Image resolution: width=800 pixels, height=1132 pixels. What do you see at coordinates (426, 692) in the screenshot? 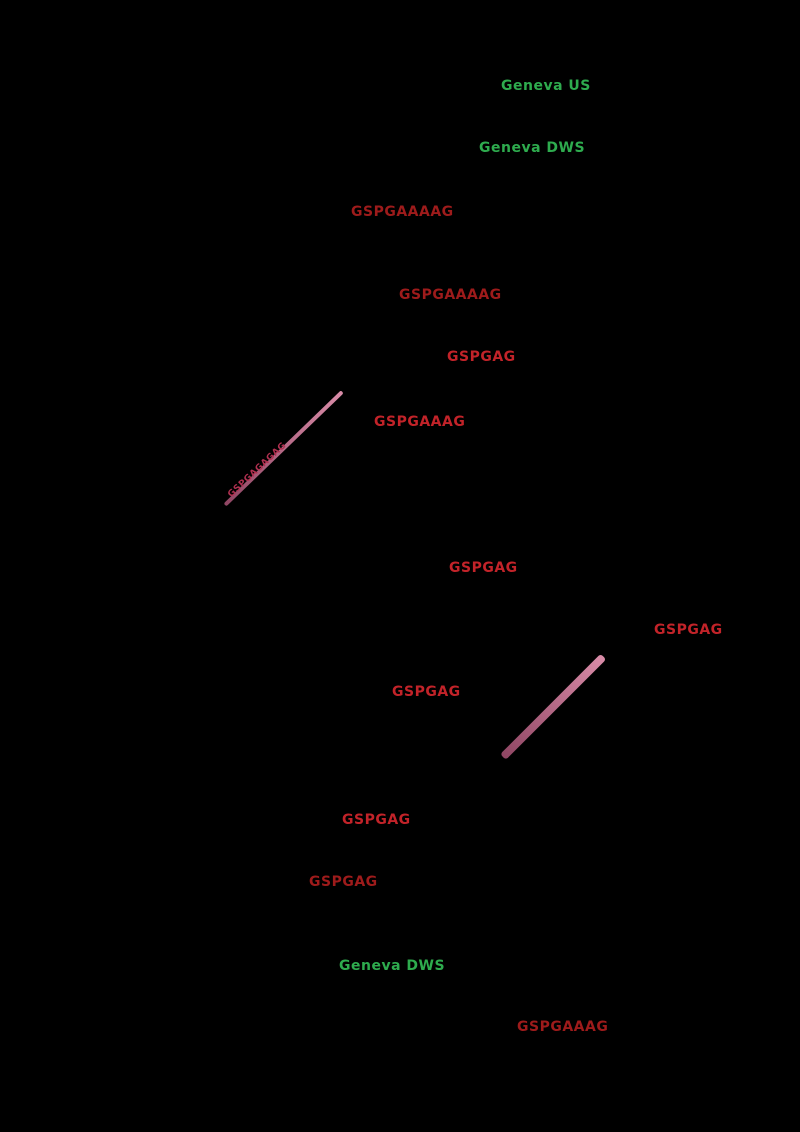
I see `label-motif-7: GSPGAG` at bounding box center [426, 692].